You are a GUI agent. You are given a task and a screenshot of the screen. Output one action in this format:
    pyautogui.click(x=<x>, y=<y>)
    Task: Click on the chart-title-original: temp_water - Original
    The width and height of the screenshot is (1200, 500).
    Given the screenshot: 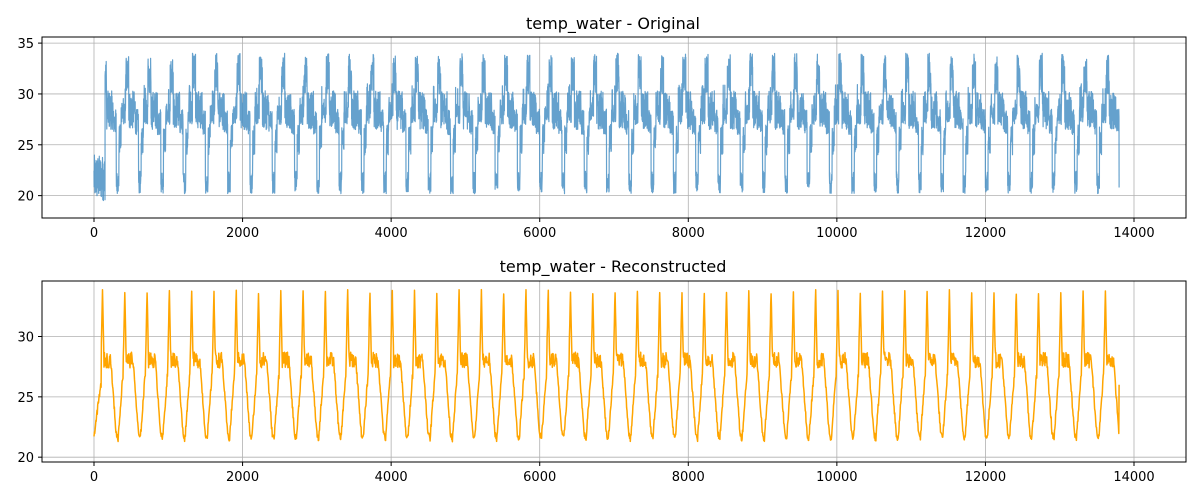 What is the action you would take?
    pyautogui.click(x=613, y=24)
    